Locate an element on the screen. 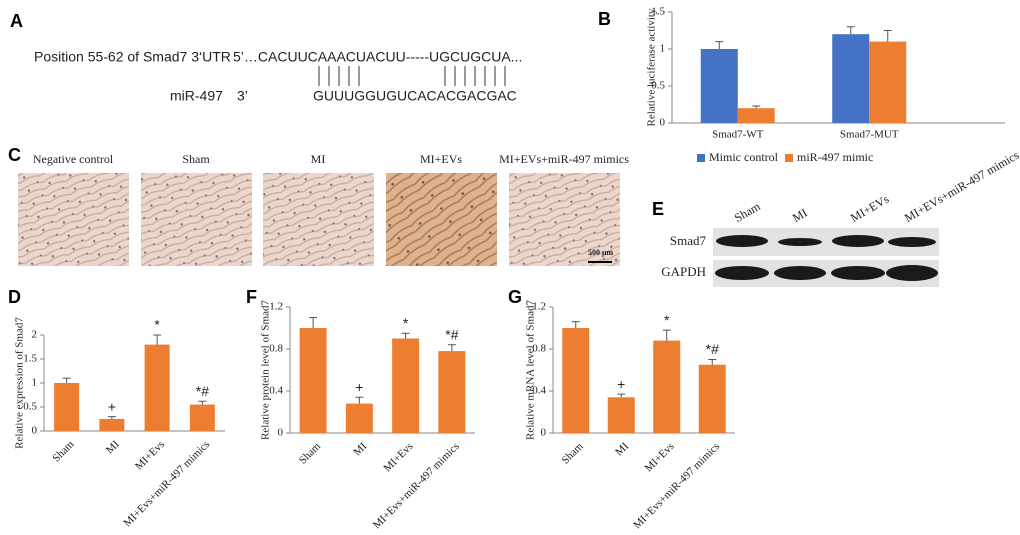  micrograph-label: MI+EVs+miR-497 mimics is located at coordinates (564, 159).